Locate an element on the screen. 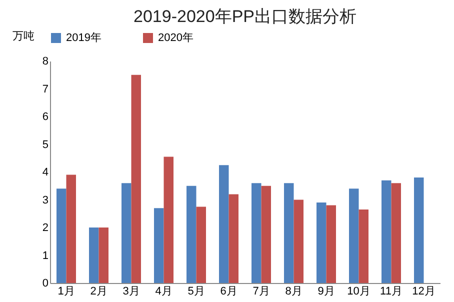 Image resolution: width=454 pixels, height=302 pixels. y-tick-label: 1 is located at coordinates (45, 256).